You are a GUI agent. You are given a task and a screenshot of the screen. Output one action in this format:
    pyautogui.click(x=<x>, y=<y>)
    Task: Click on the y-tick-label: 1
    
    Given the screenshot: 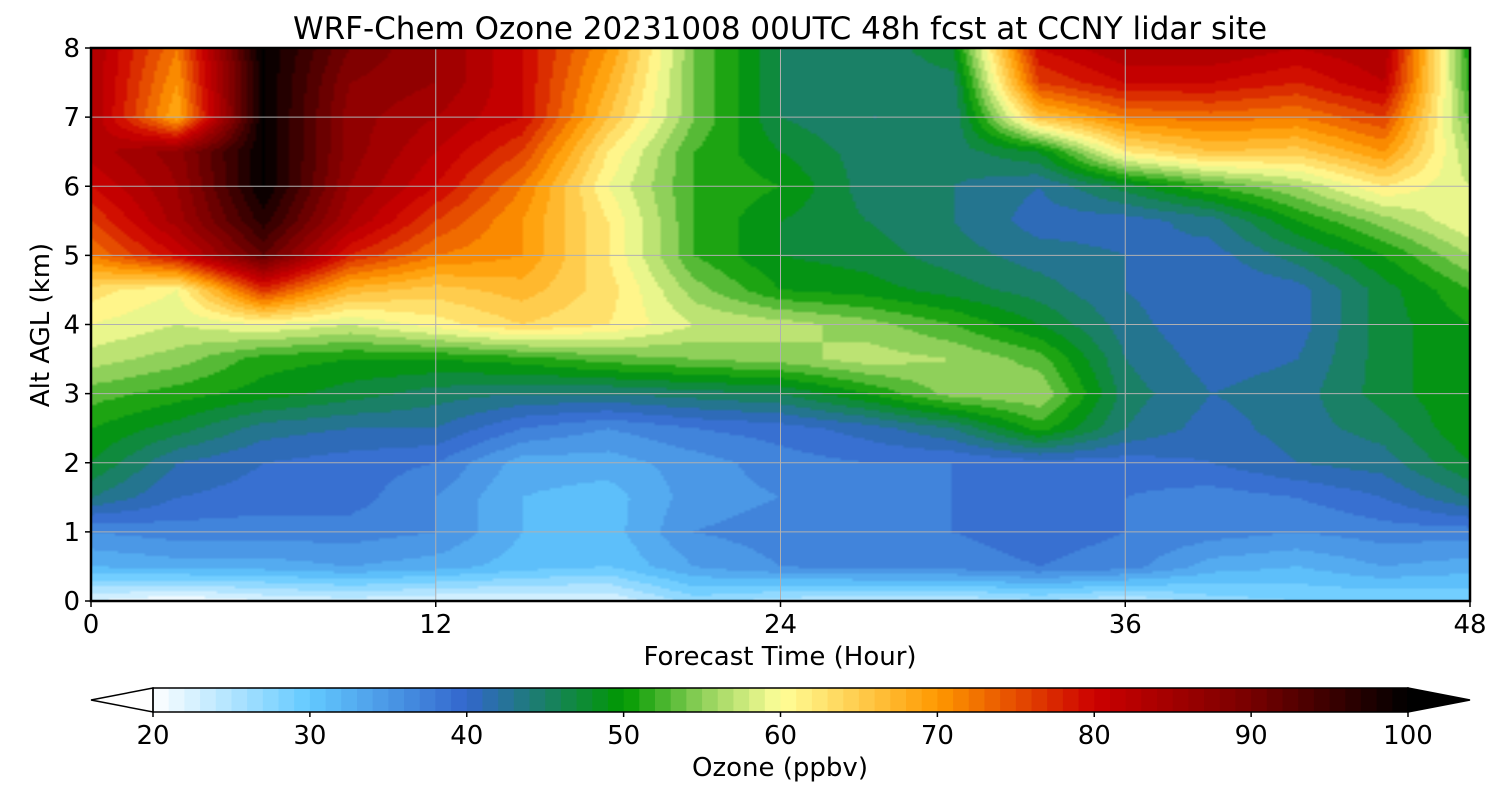 What is the action you would take?
    pyautogui.click(x=71, y=533)
    